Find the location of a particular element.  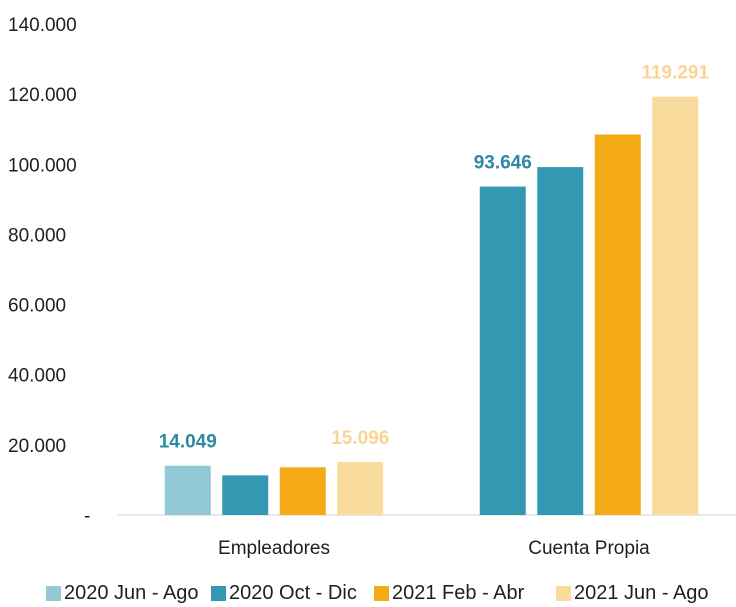

legend-label: 2021 Jun - Ago is located at coordinates (641, 592).